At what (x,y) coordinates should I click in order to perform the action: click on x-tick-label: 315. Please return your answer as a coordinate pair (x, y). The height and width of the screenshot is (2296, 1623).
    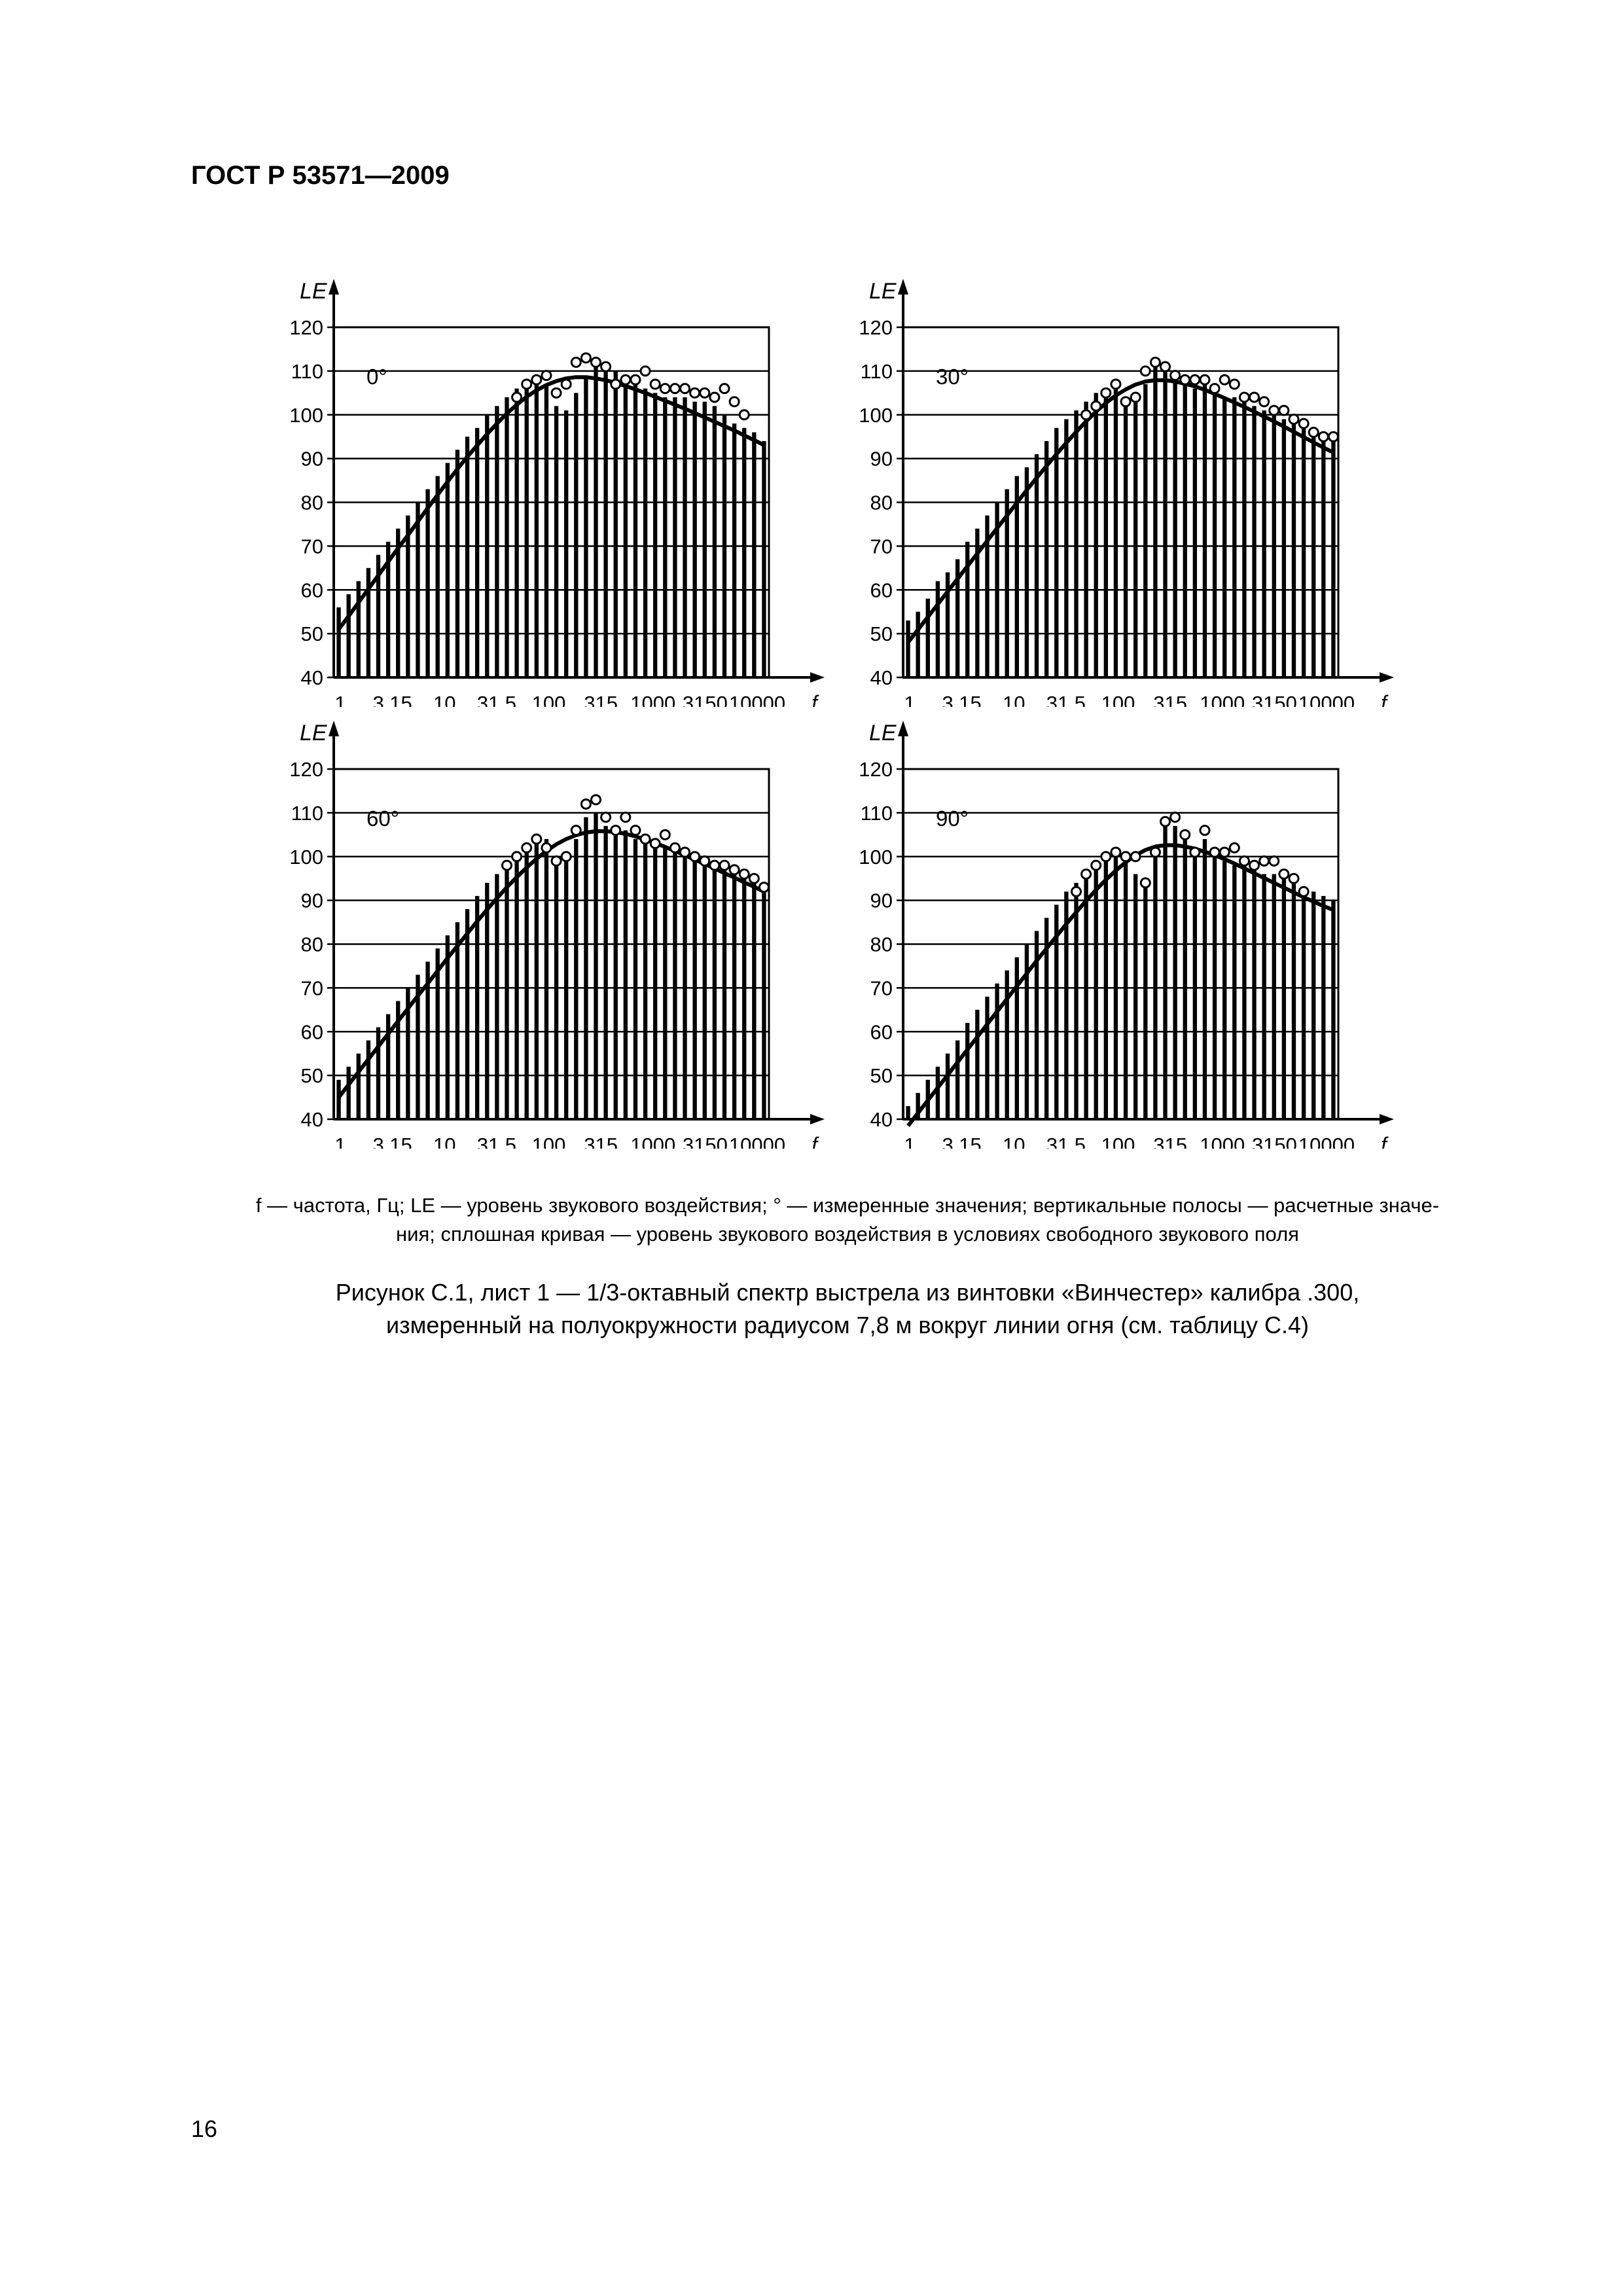
    Looking at the image, I should click on (1170, 1141).